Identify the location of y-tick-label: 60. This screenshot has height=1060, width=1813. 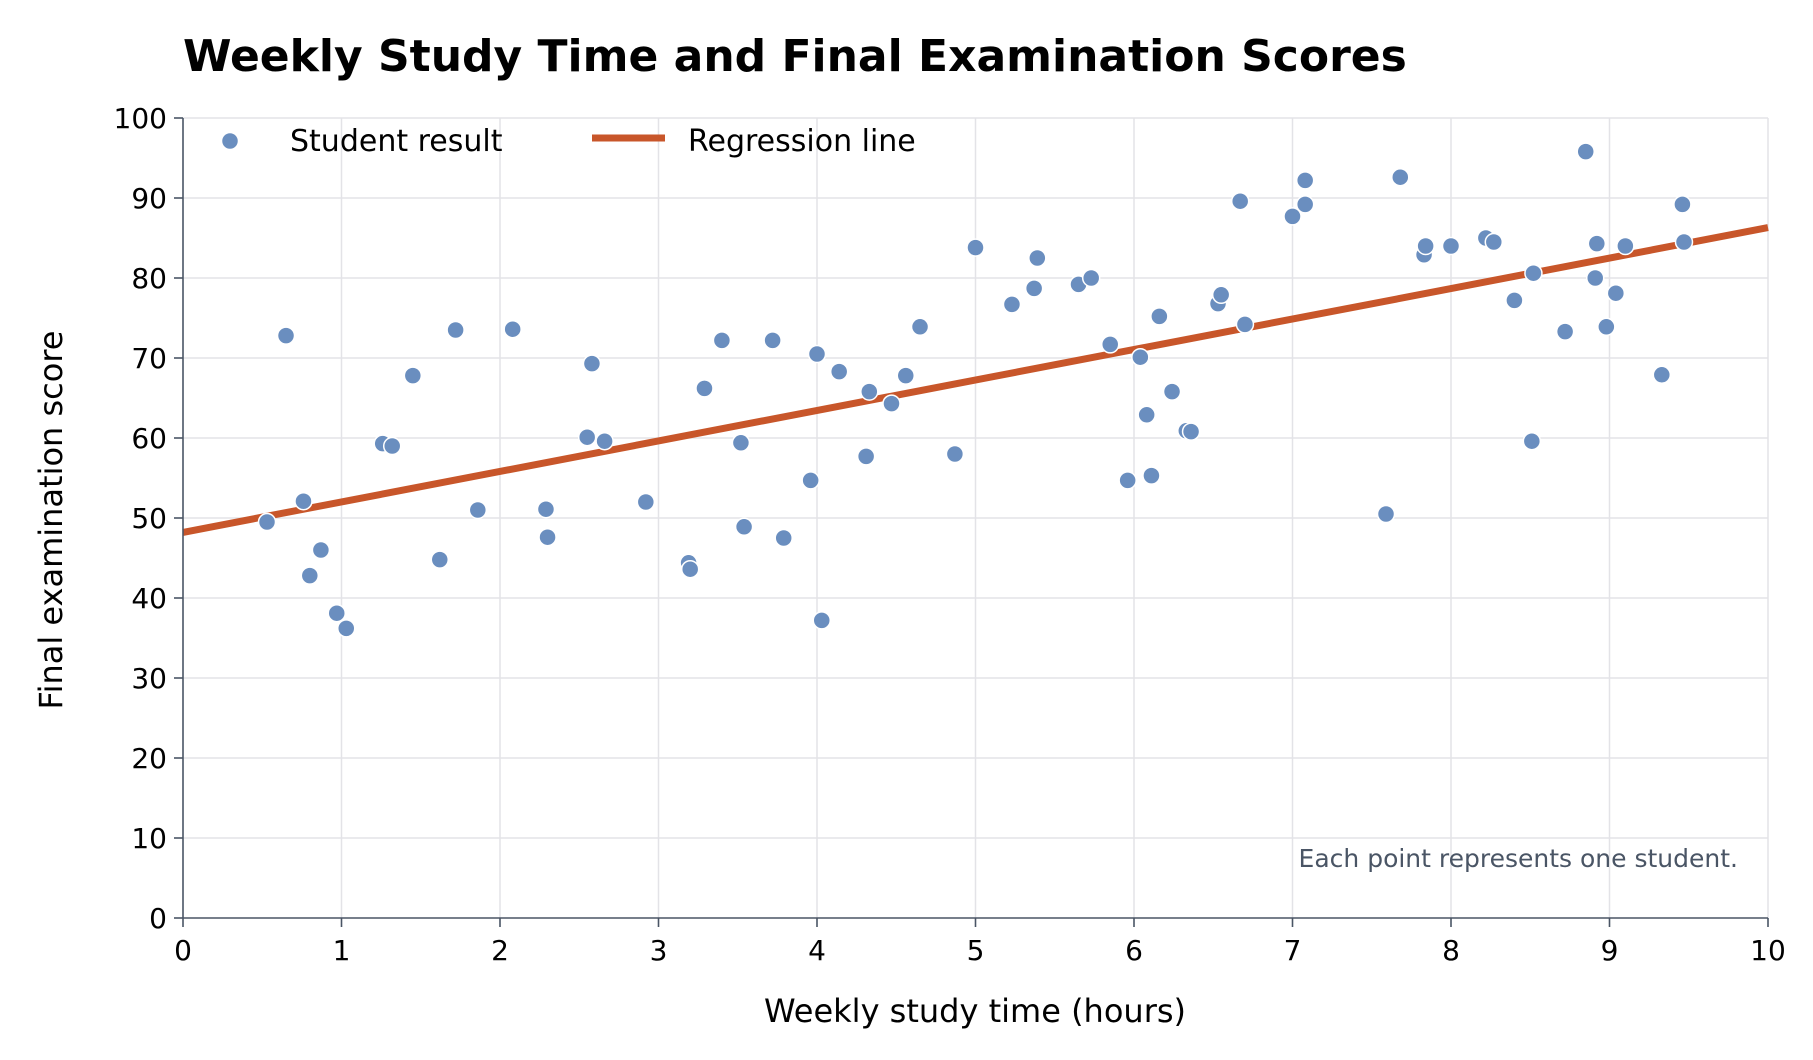
(149, 438).